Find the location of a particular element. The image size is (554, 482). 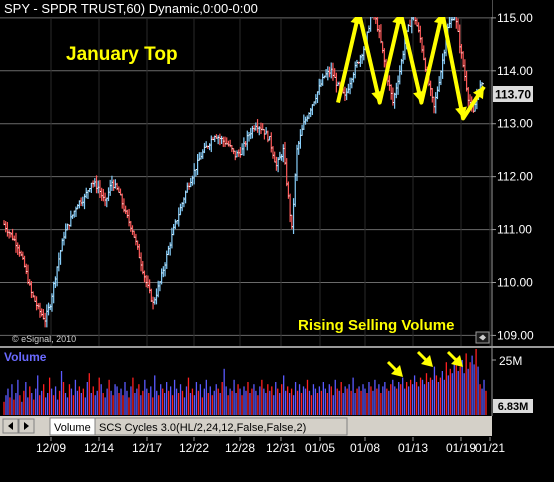

tab-volume-label: Volume is located at coordinates (72, 428).